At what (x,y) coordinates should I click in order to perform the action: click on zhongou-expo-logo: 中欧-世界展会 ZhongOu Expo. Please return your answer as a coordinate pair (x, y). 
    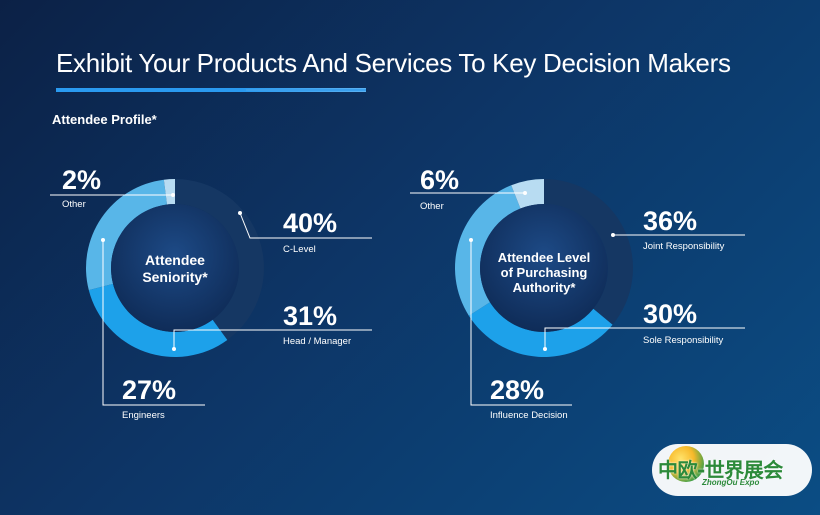
    Looking at the image, I should click on (733, 472).